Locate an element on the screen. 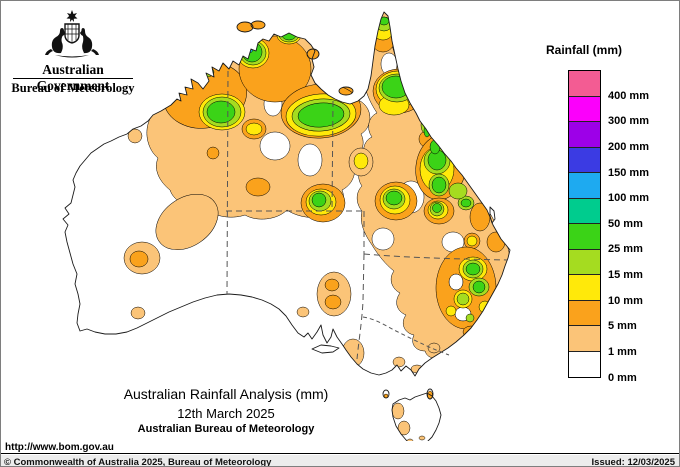  legend-label-0: 0 mm is located at coordinates (622, 378).